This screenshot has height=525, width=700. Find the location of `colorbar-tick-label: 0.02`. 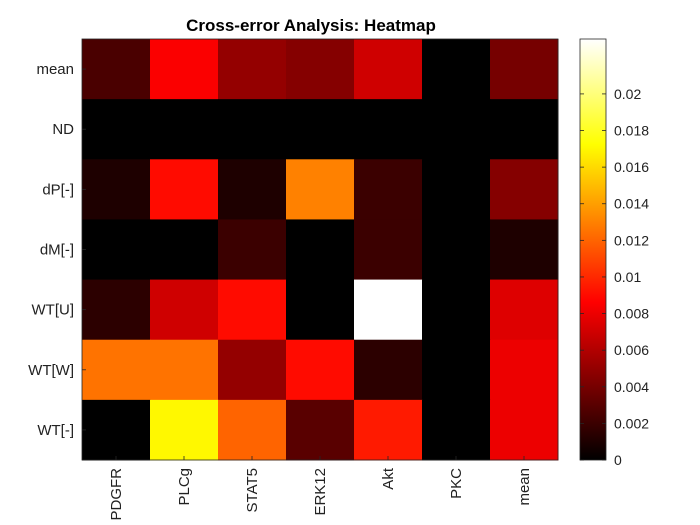

colorbar-tick-label: 0.02 is located at coordinates (627, 94).